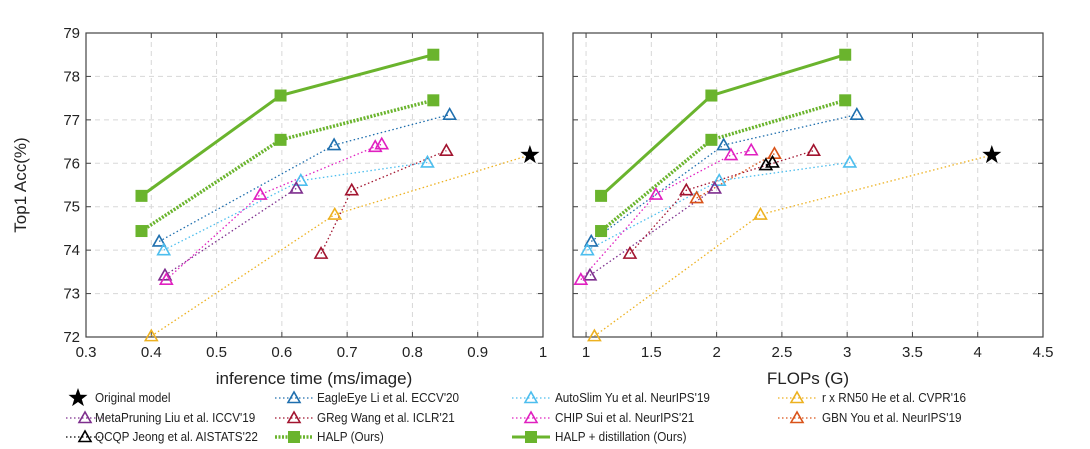 Image resolution: width=1090 pixels, height=449 pixels. I want to click on y-tick-label: 72, so click(71, 337).